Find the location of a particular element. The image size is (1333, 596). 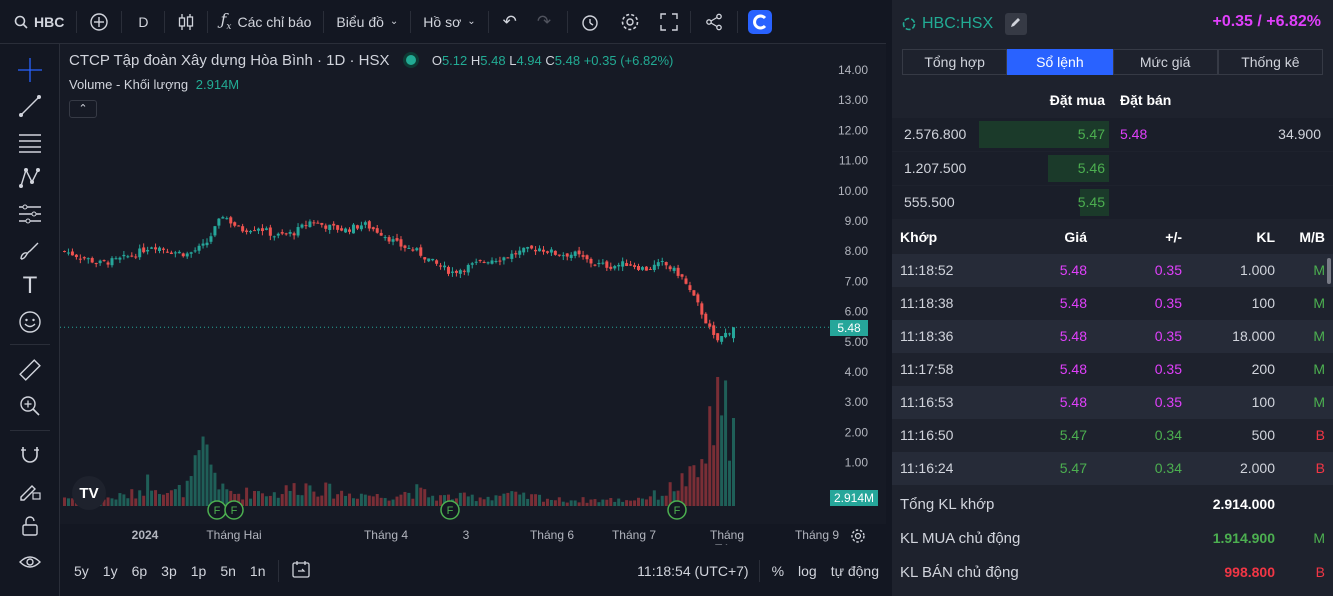

tab-1: Sổ lệnh is located at coordinates (1060, 62).